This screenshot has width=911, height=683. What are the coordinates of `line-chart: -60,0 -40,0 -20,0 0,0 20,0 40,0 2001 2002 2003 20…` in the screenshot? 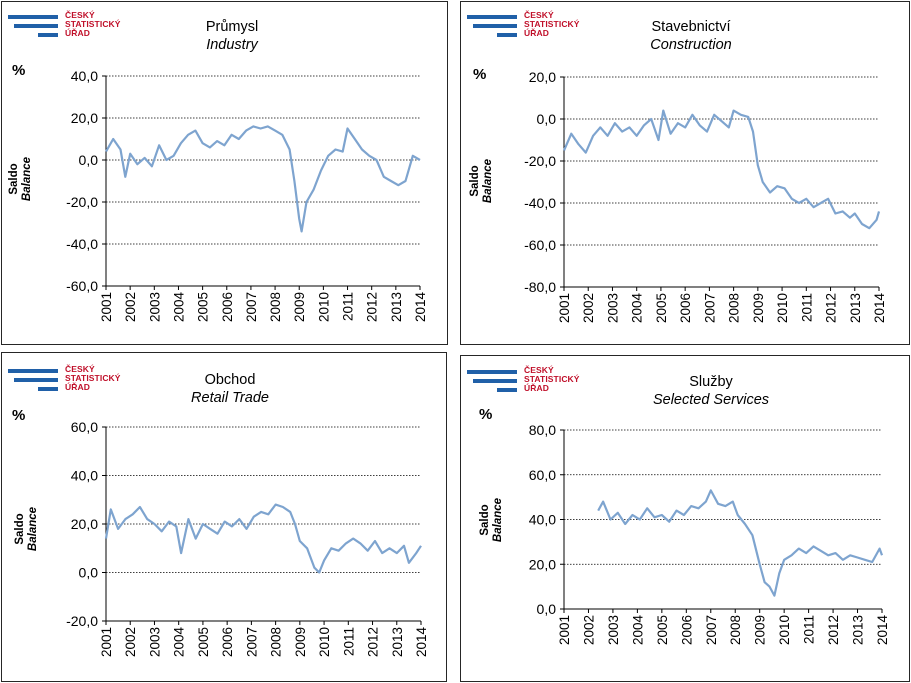 It's located at (247, 195).